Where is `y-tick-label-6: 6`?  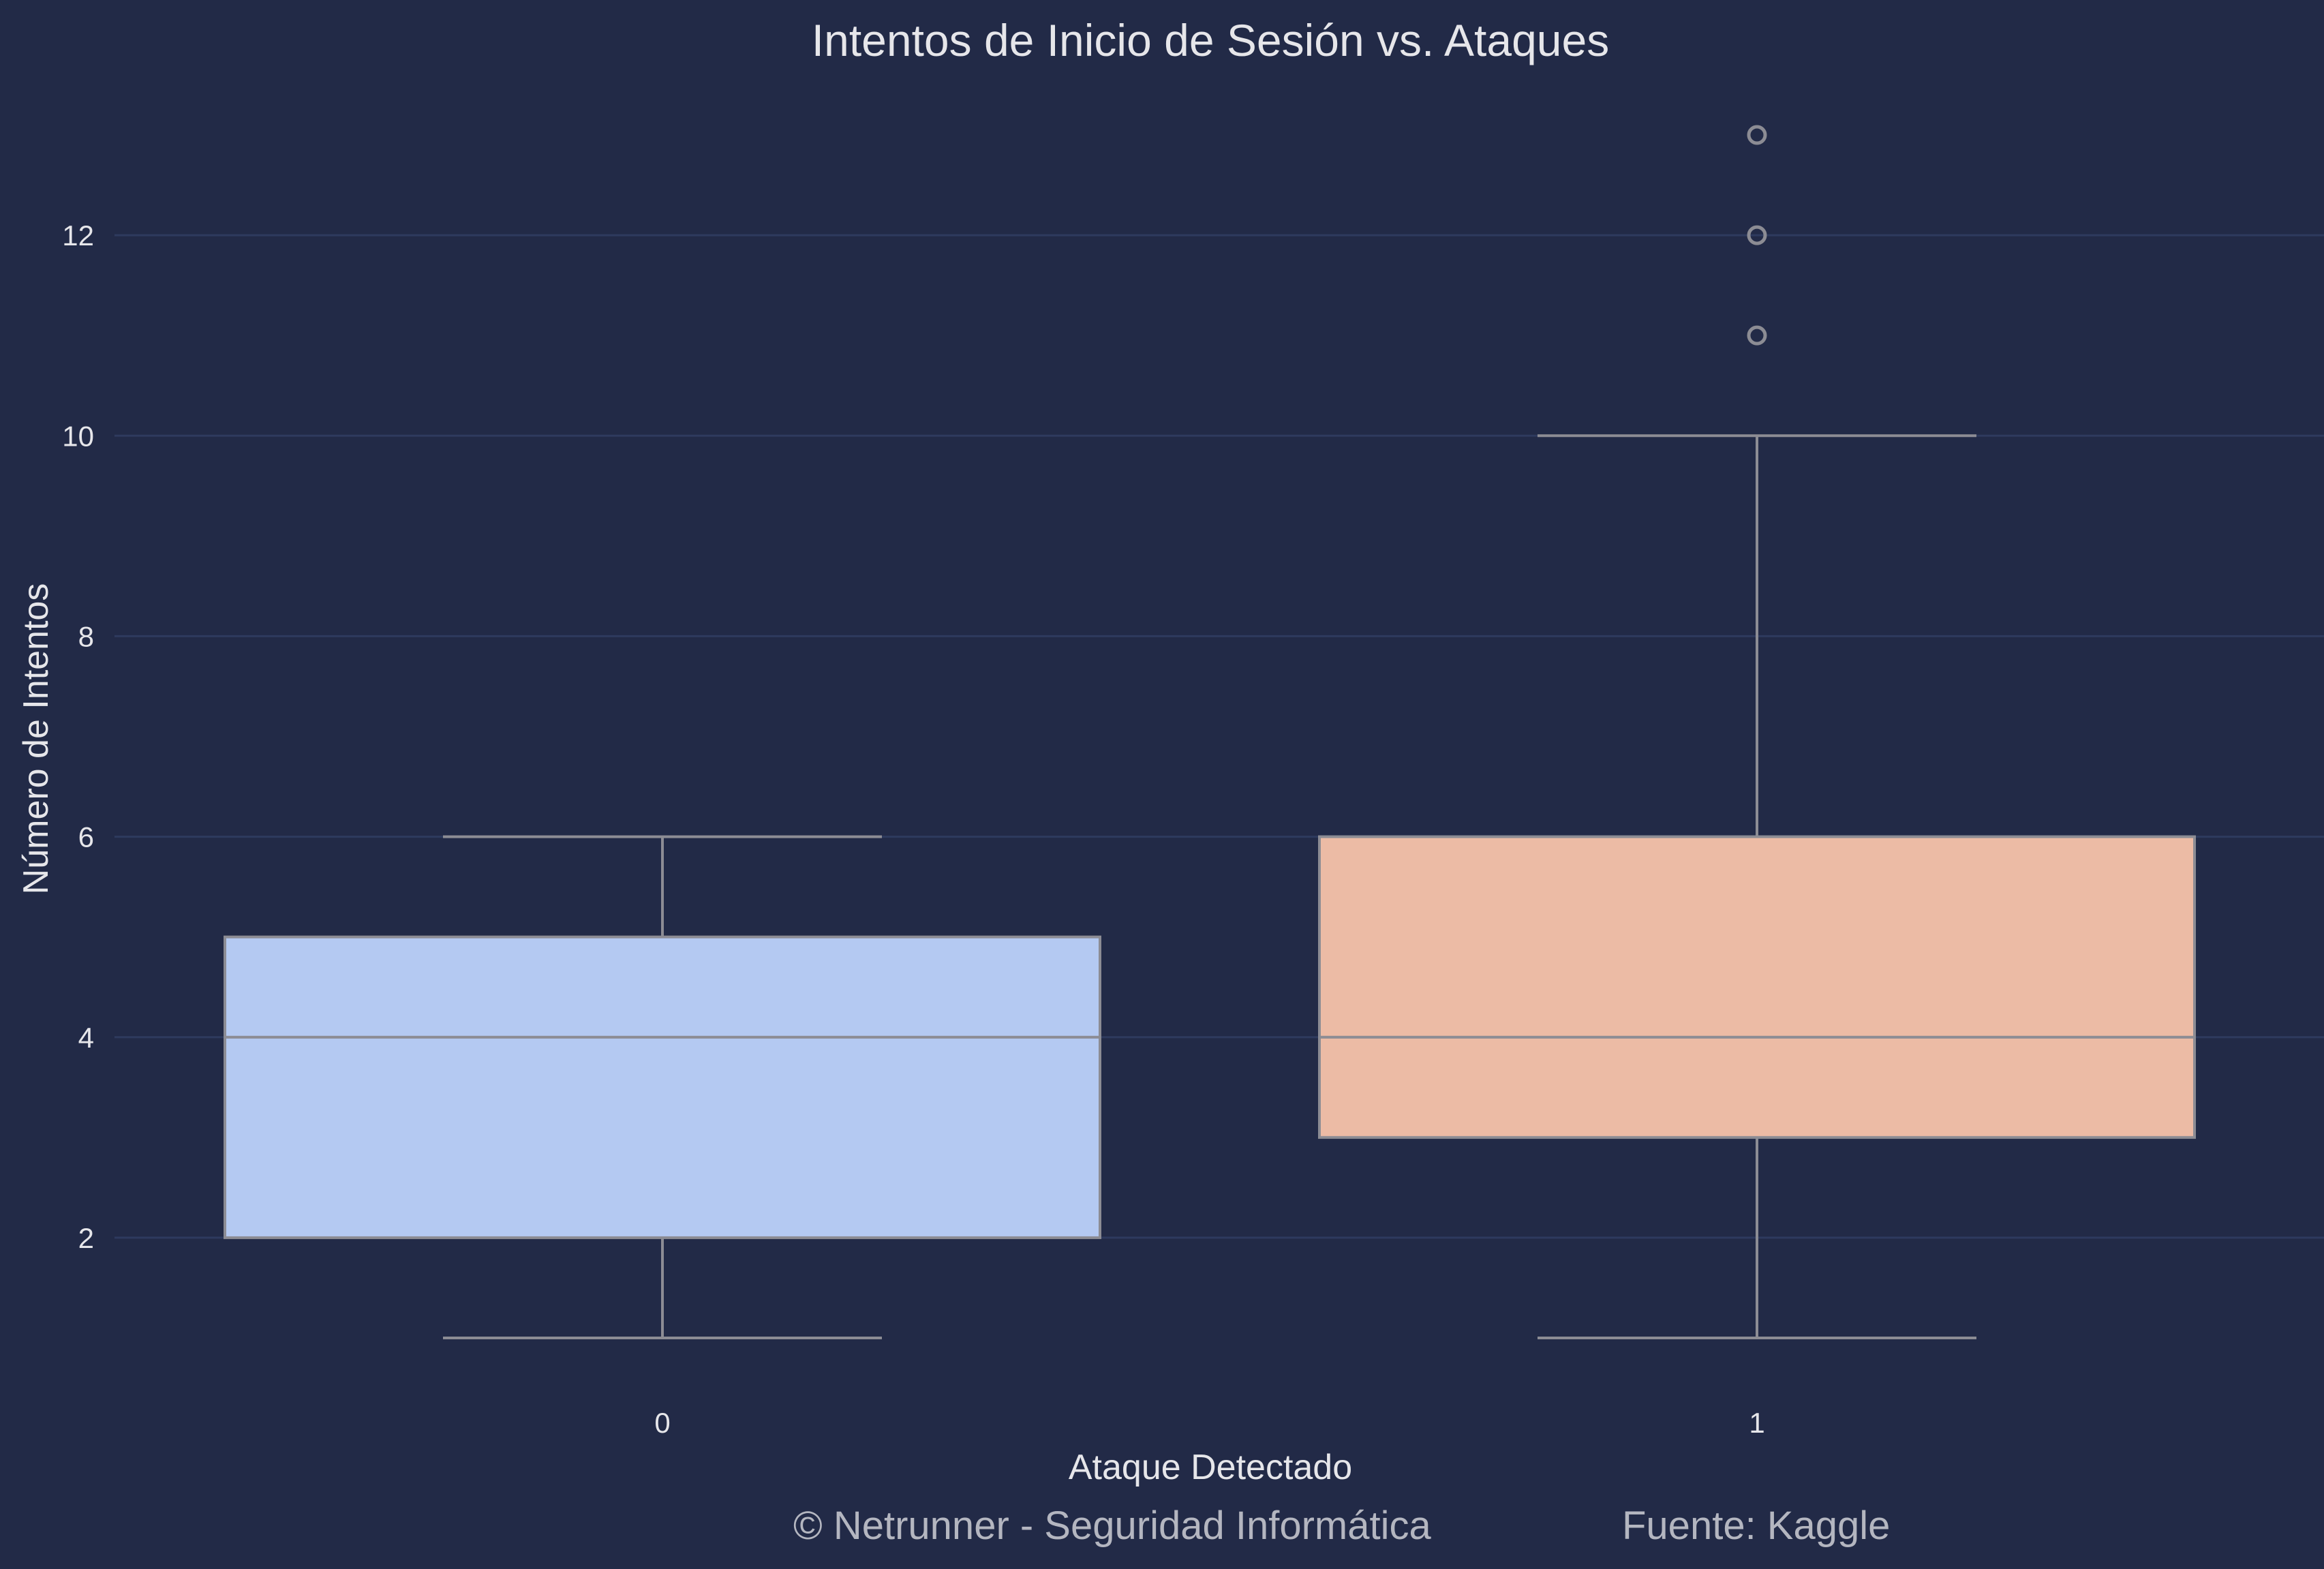 y-tick-label-6: 6 is located at coordinates (86, 837).